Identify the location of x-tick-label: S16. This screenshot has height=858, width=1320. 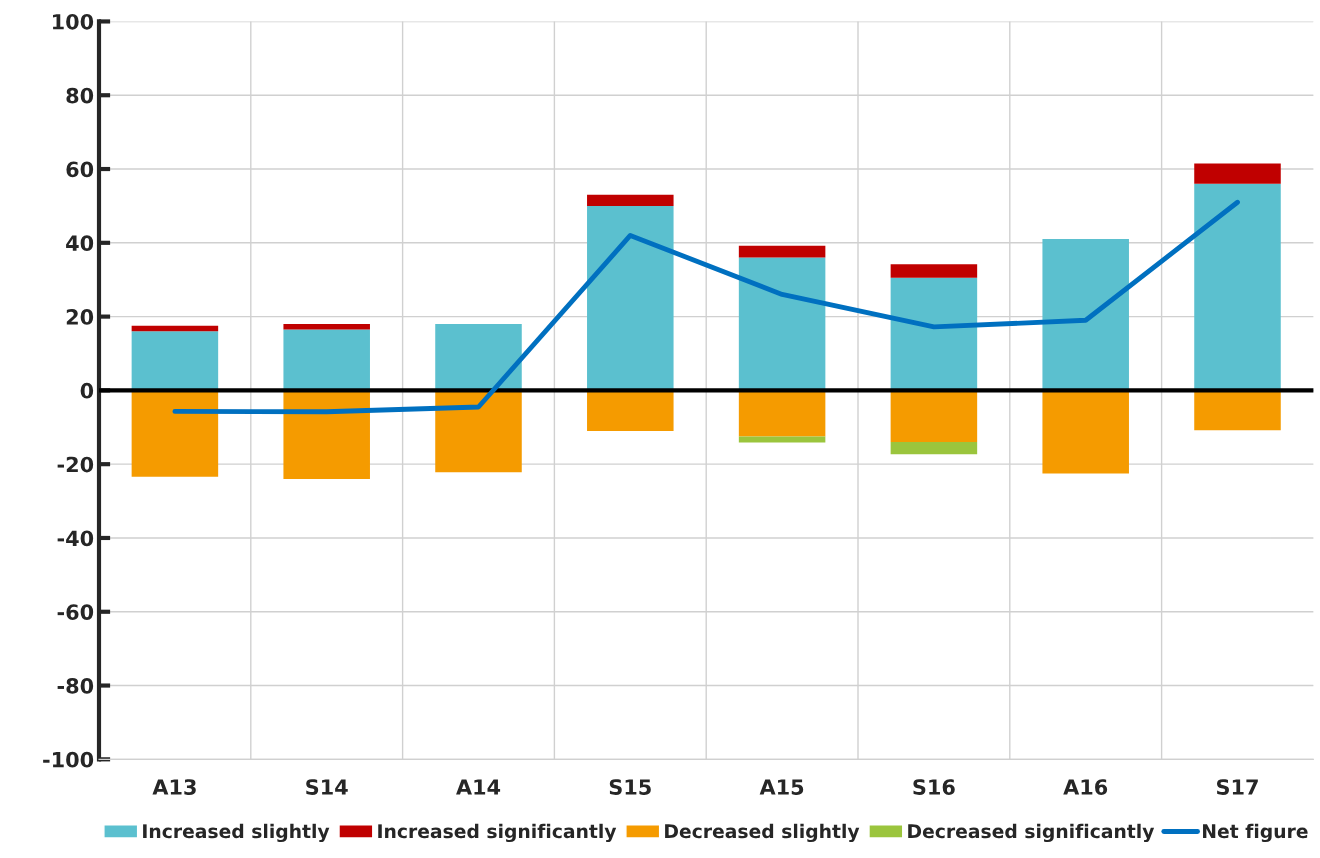
(934, 787).